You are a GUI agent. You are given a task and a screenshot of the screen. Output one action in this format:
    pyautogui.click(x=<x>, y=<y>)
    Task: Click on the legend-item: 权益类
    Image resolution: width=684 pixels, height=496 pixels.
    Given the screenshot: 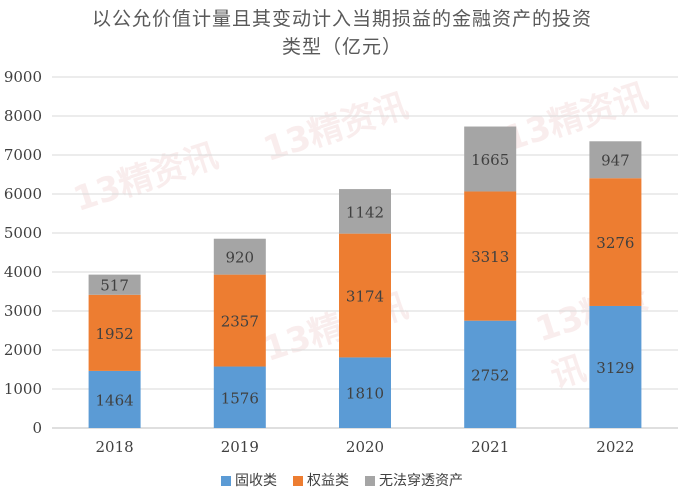 What is the action you would take?
    pyautogui.click(x=321, y=480)
    